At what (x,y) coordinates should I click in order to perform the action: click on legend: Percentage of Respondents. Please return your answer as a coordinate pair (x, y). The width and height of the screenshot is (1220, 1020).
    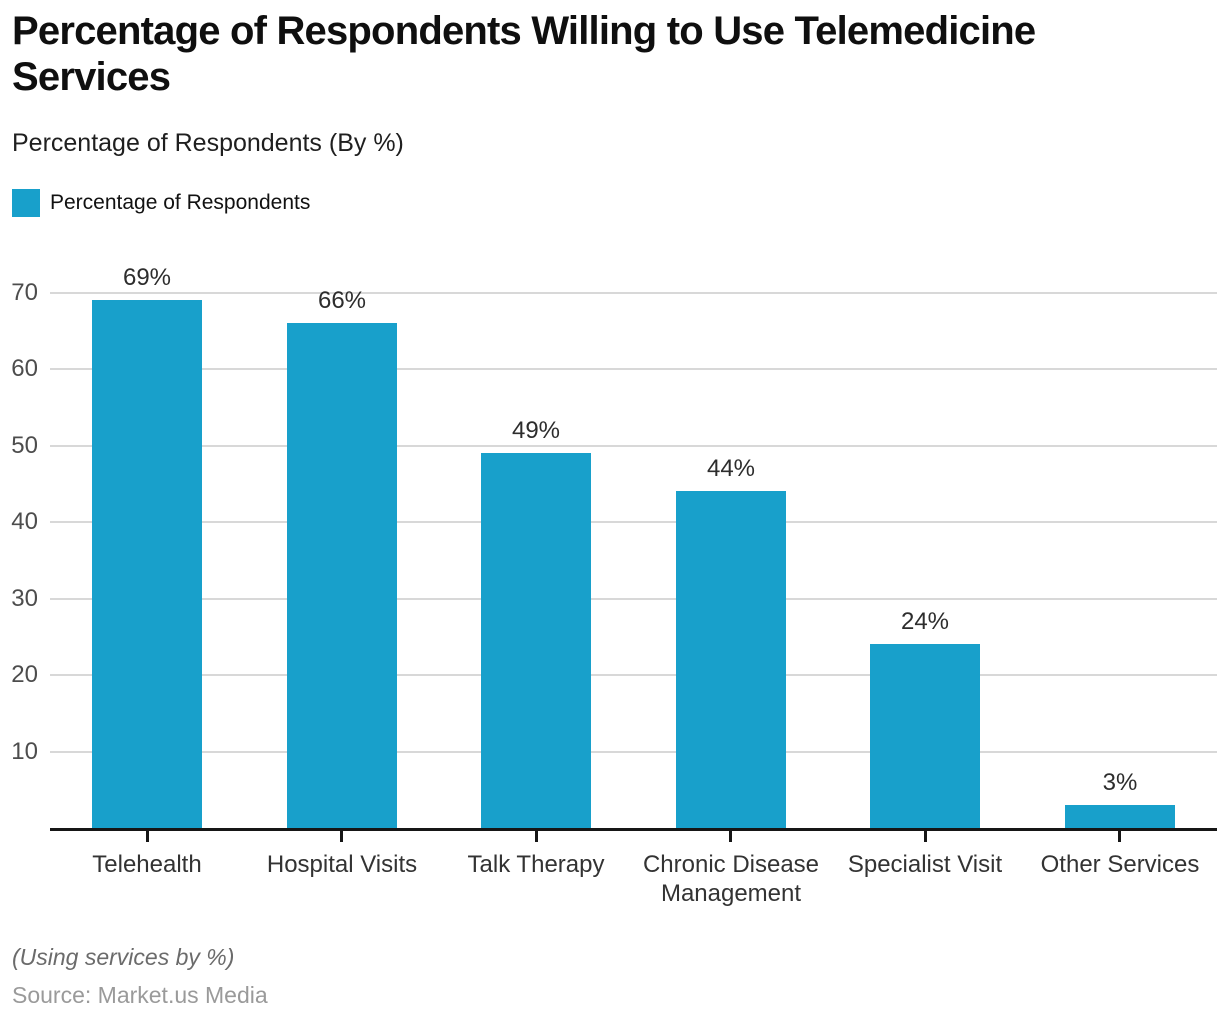
    Looking at the image, I should click on (161, 202).